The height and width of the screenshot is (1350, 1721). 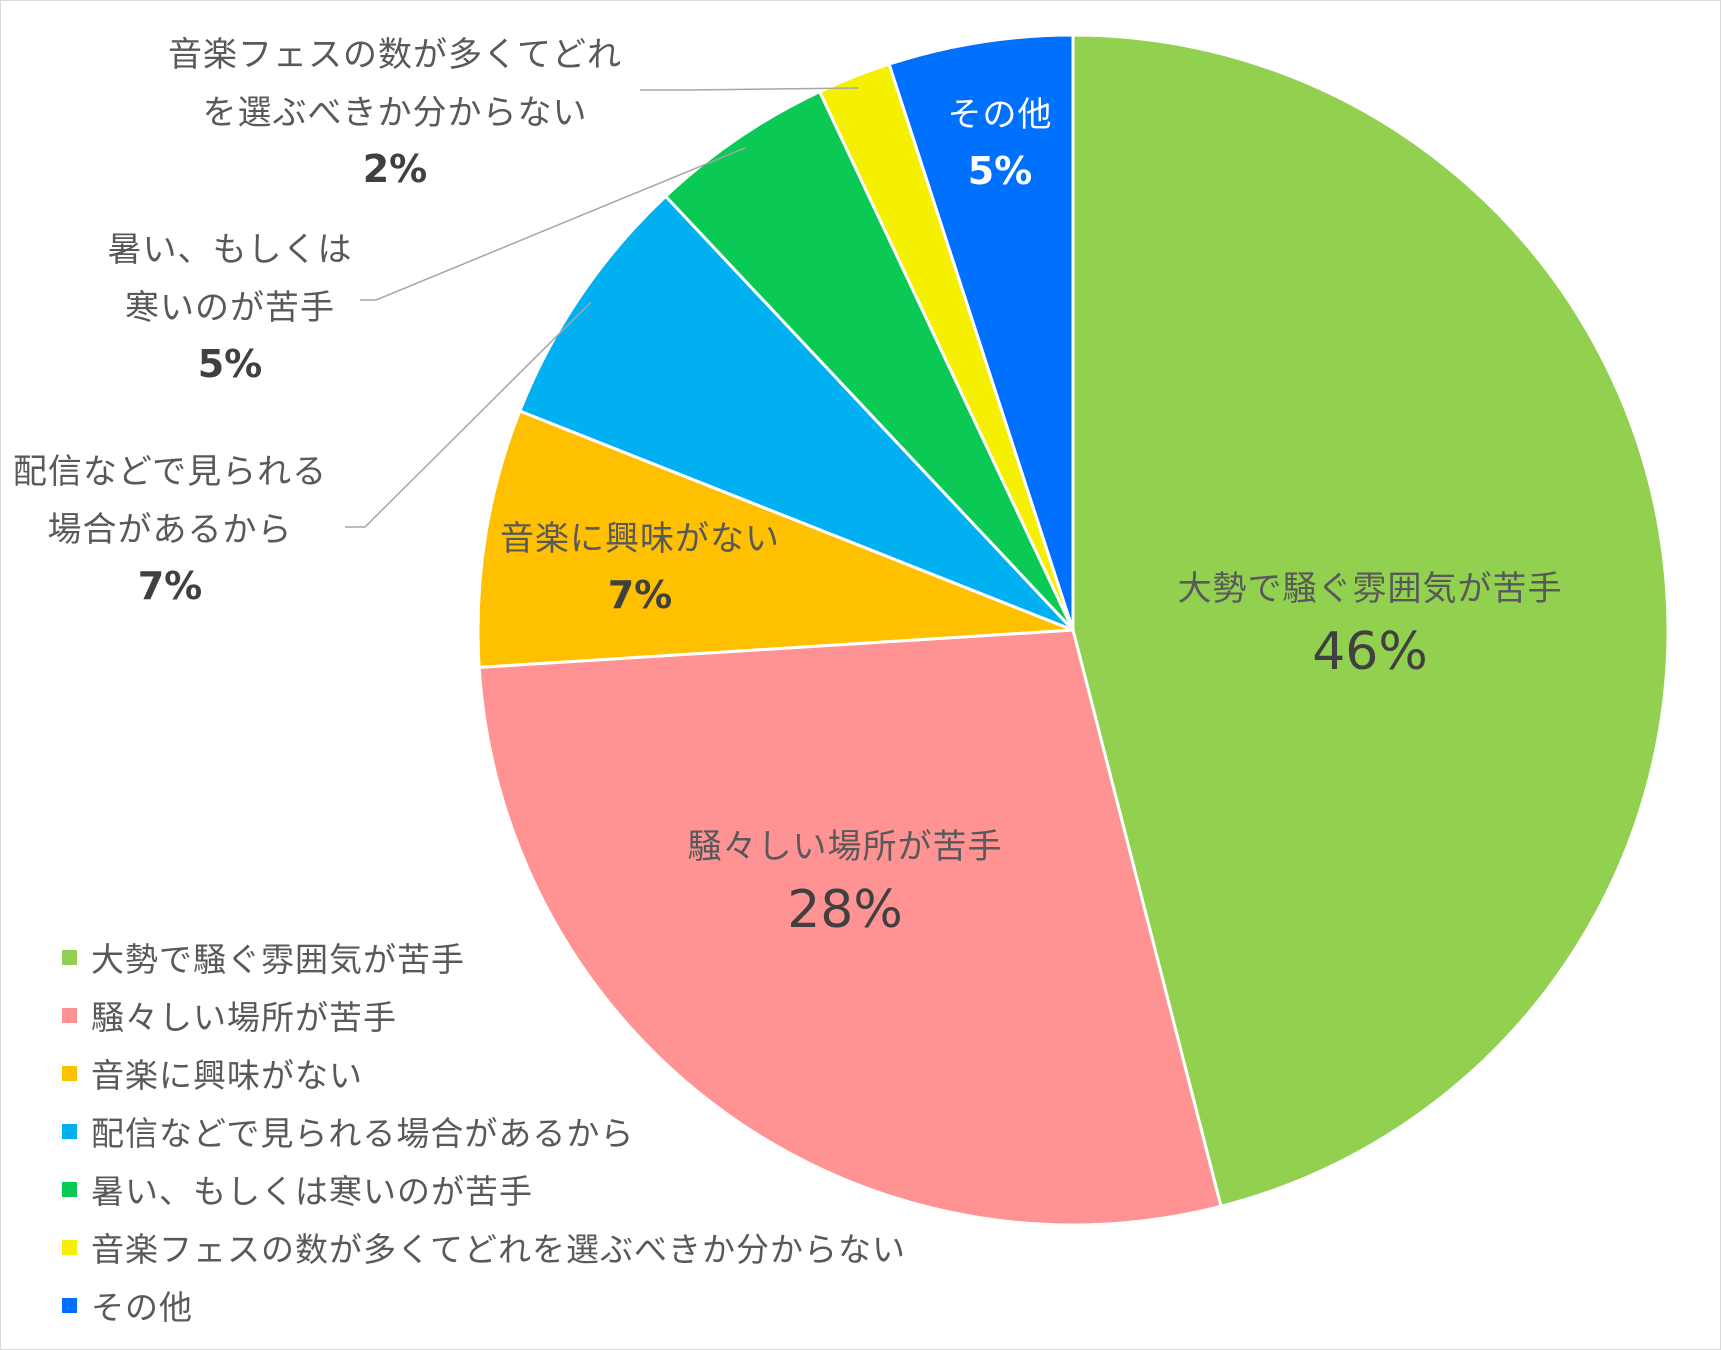 I want to click on slice-label-text: 場合があるから, so click(x=170, y=530).